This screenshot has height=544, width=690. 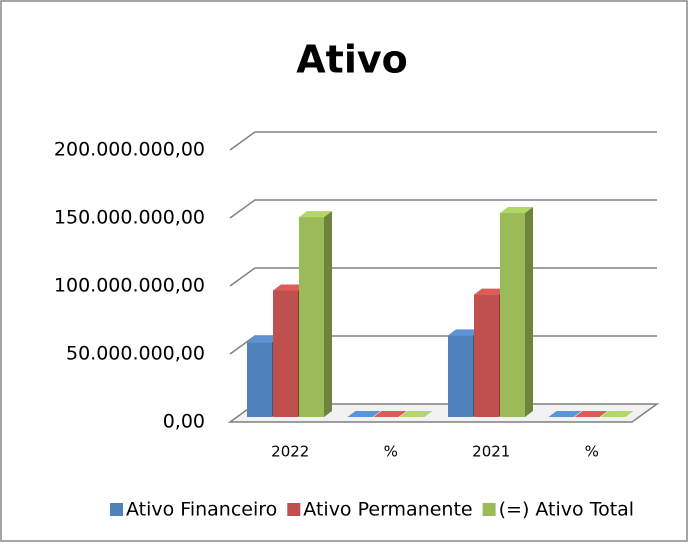 What do you see at coordinates (566, 510) in the screenshot?
I see `legend-label: (=) Ativo Total` at bounding box center [566, 510].